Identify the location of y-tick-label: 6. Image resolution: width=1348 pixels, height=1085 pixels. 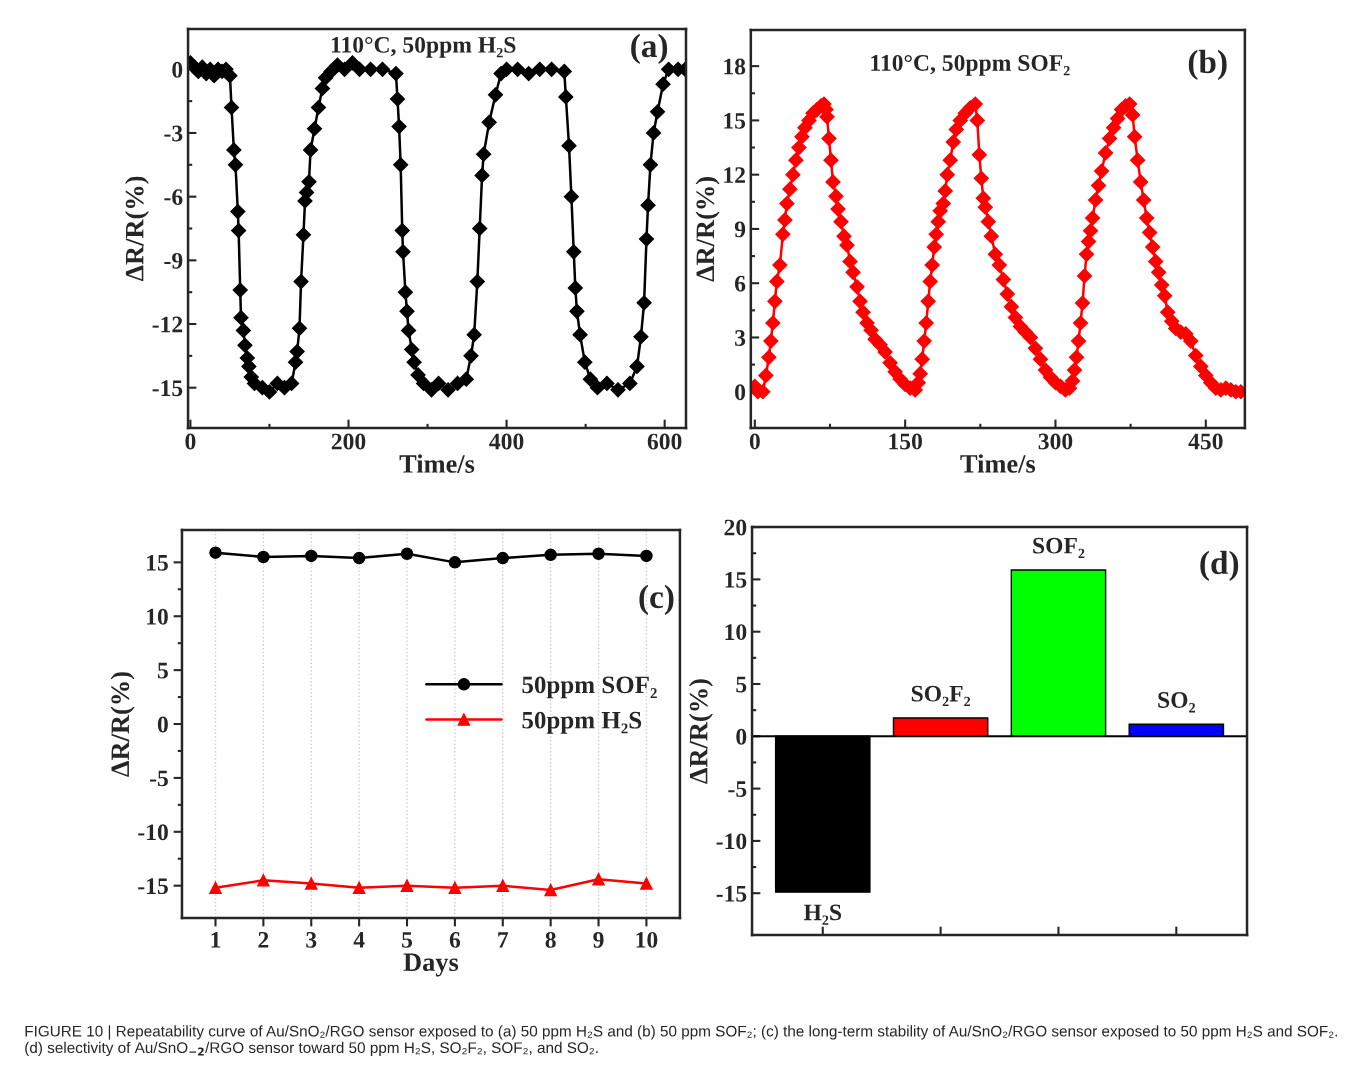
(740, 283).